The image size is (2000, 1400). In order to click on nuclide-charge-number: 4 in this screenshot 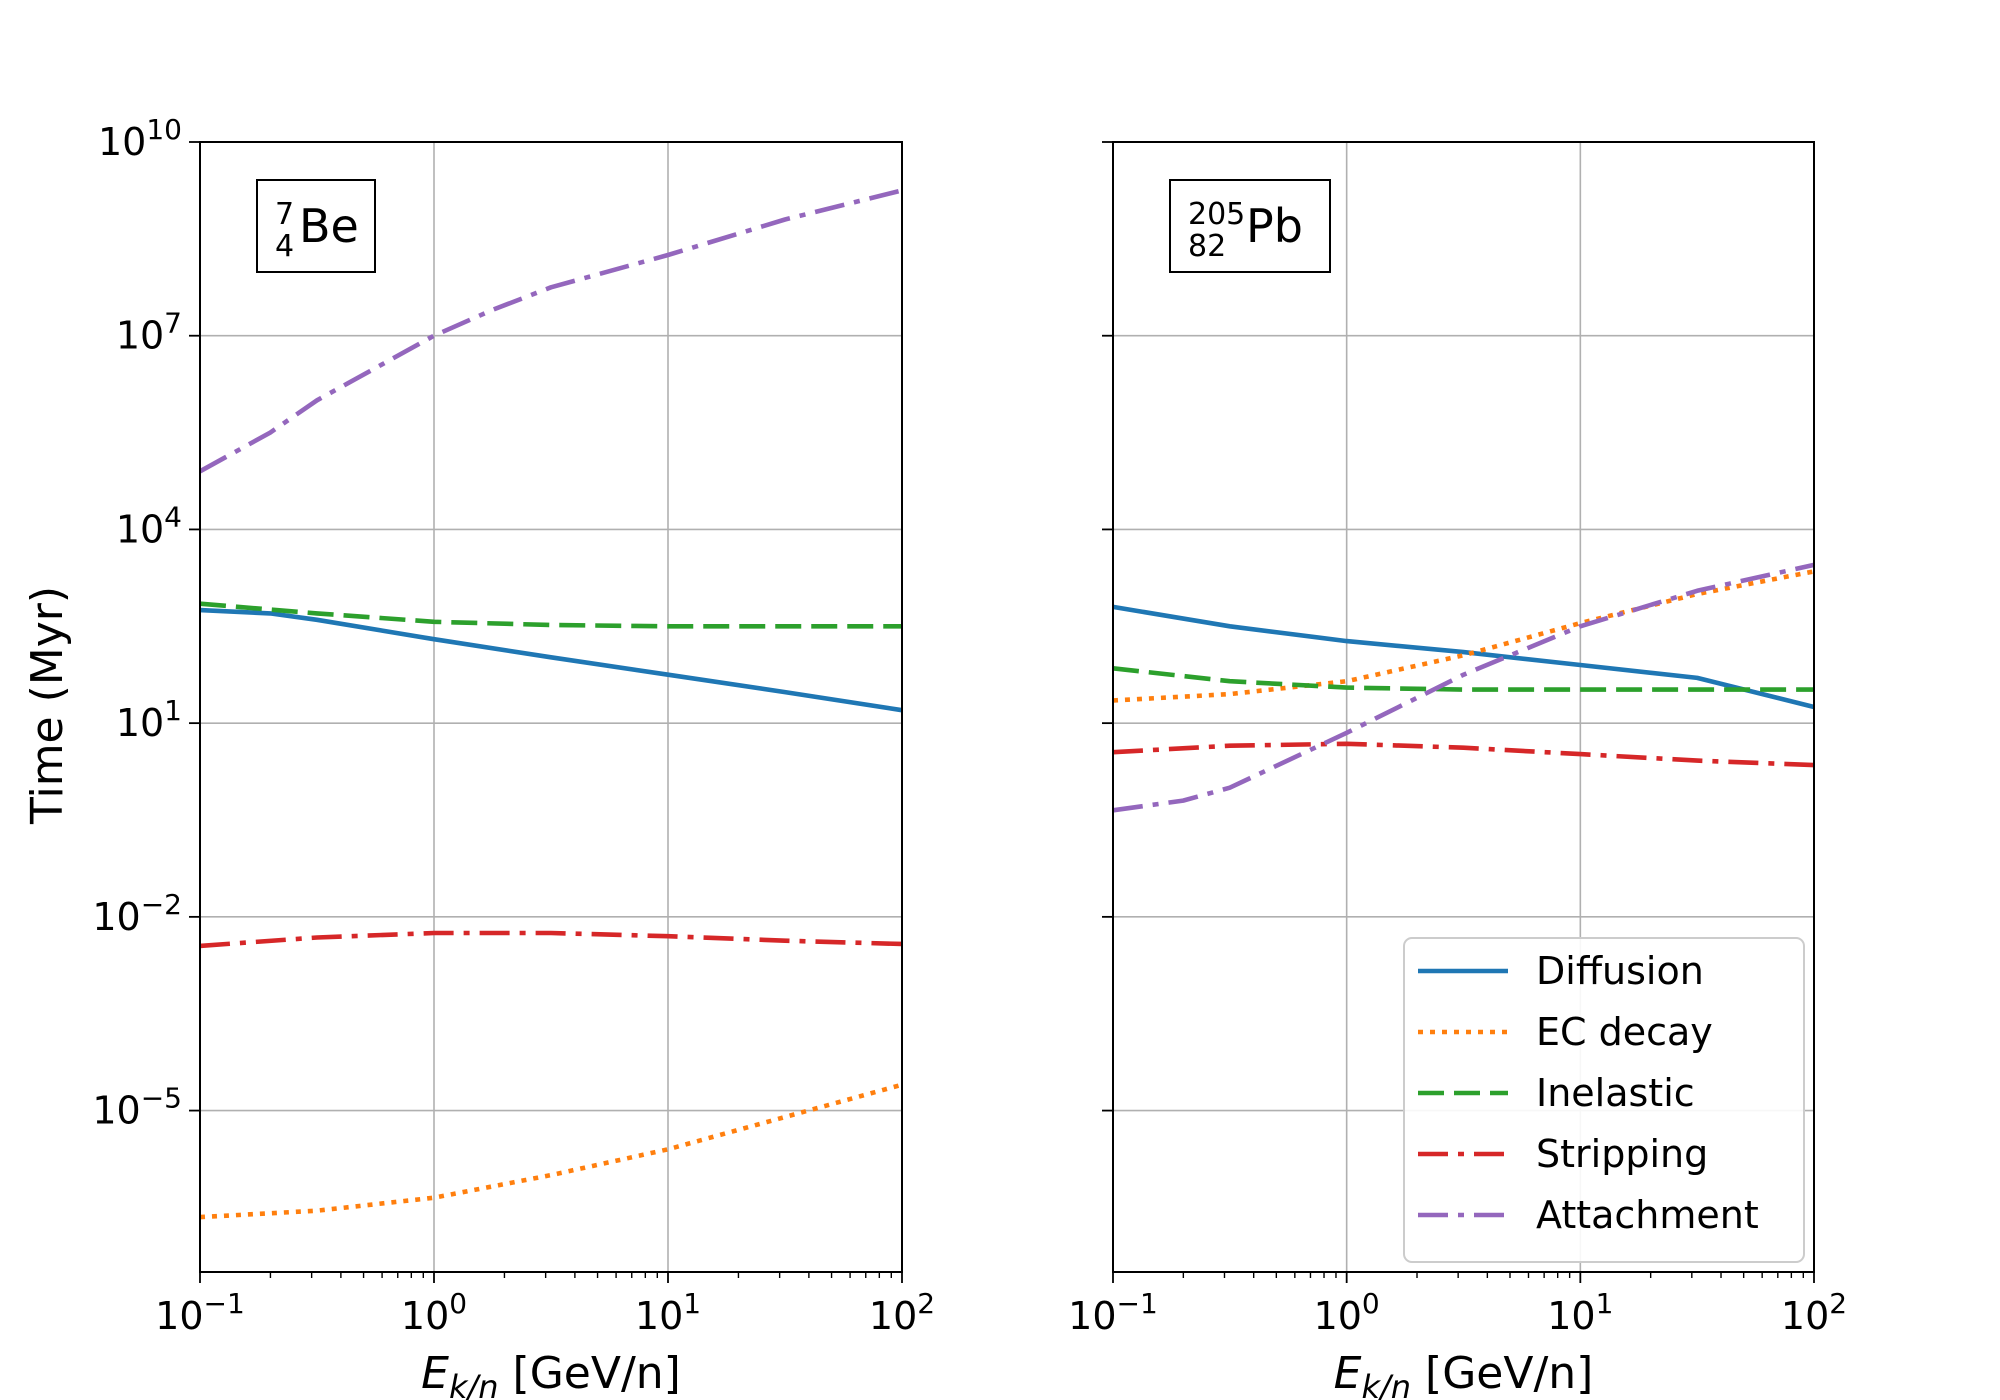, I will do `click(284, 246)`.